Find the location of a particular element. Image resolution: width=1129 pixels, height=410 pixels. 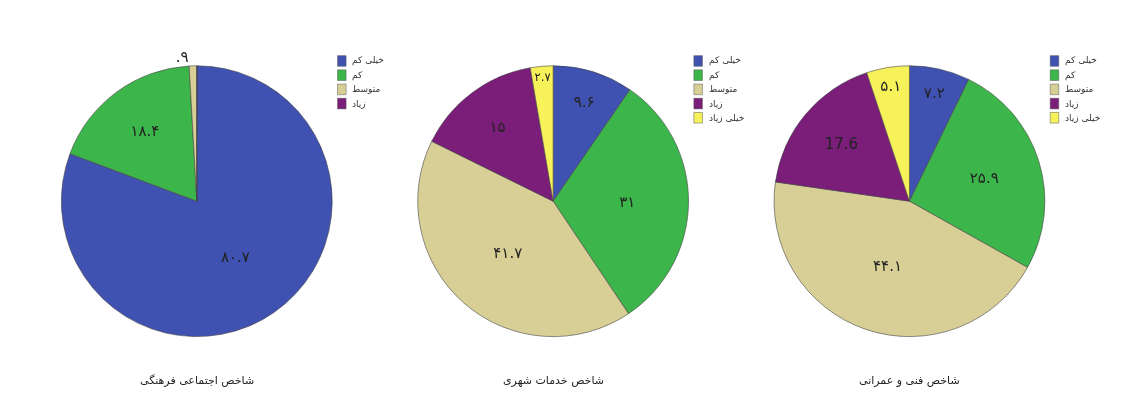

text: شاخص خدمات شهری is located at coordinates (553, 380).